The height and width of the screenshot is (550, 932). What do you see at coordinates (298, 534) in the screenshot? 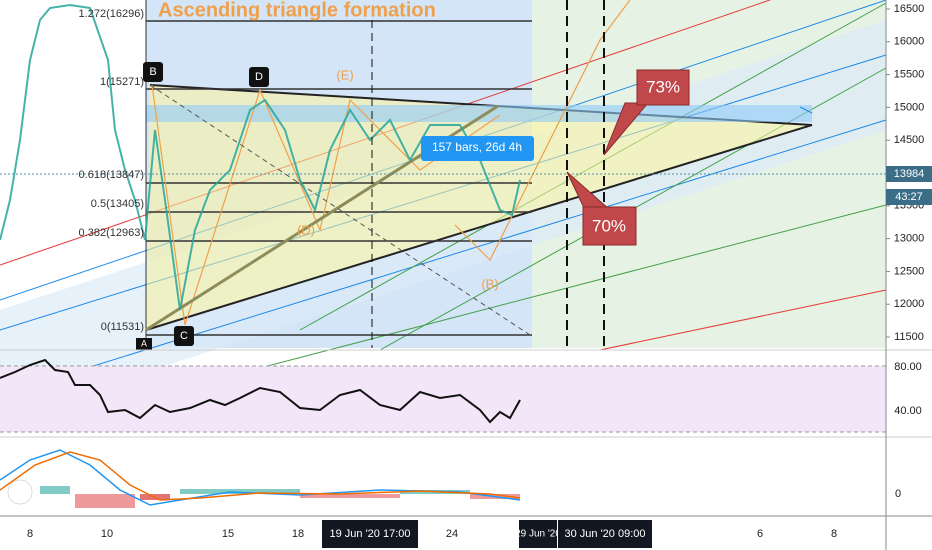
I see `time-label: 18` at bounding box center [298, 534].